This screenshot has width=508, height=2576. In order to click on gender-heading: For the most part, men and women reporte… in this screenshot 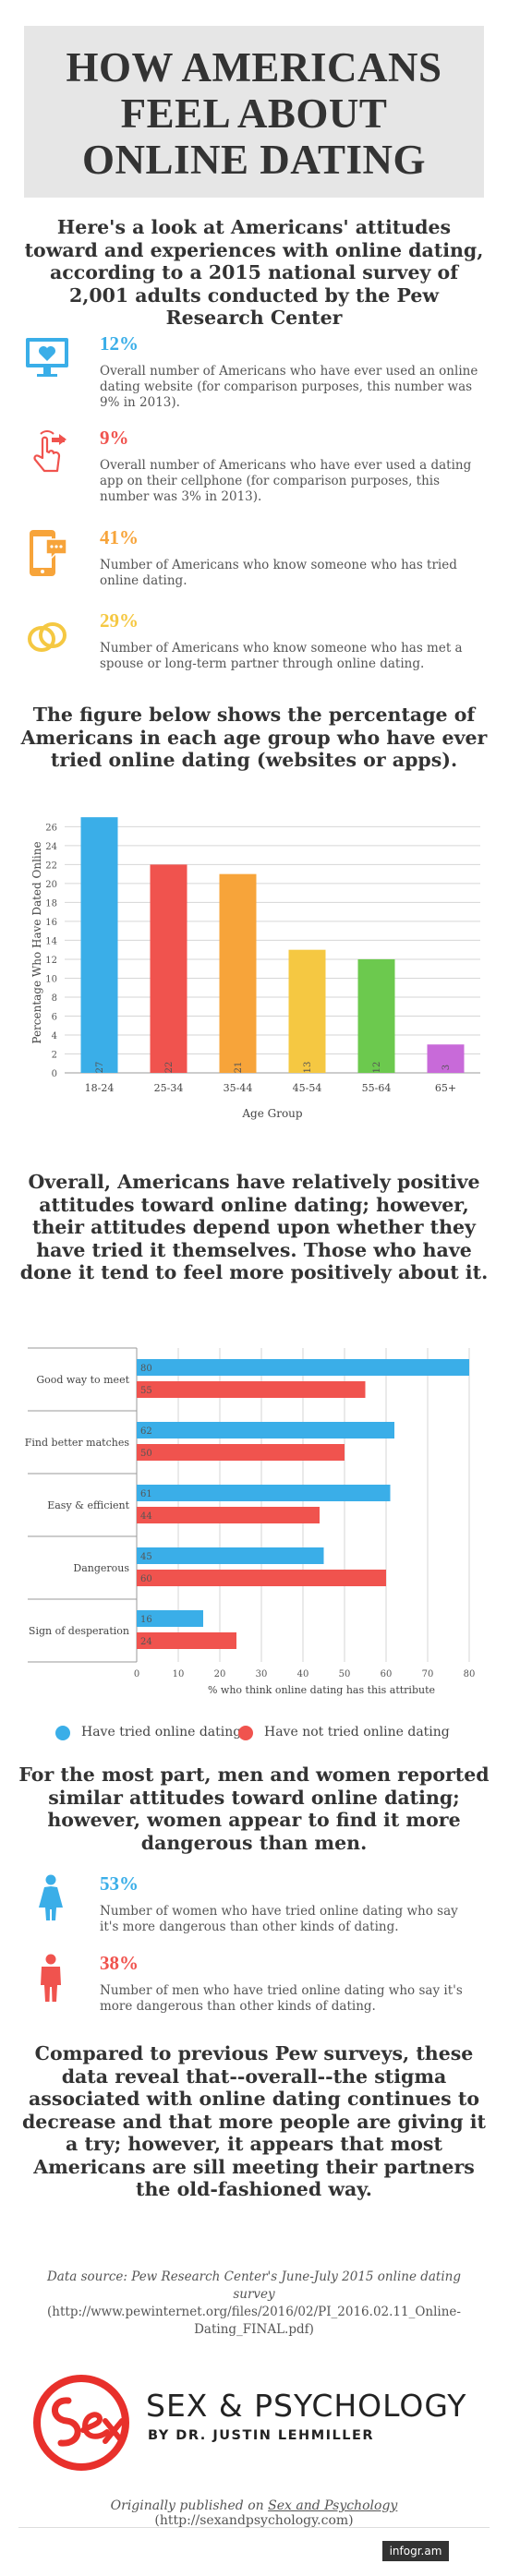, I will do `click(254, 1808)`.